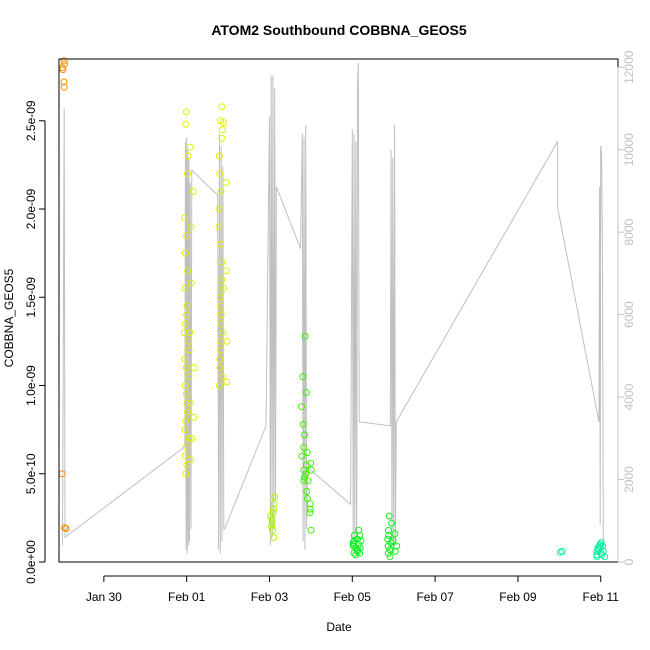  What do you see at coordinates (306, 433) in the screenshot?
I see `series-green` at bounding box center [306, 433].